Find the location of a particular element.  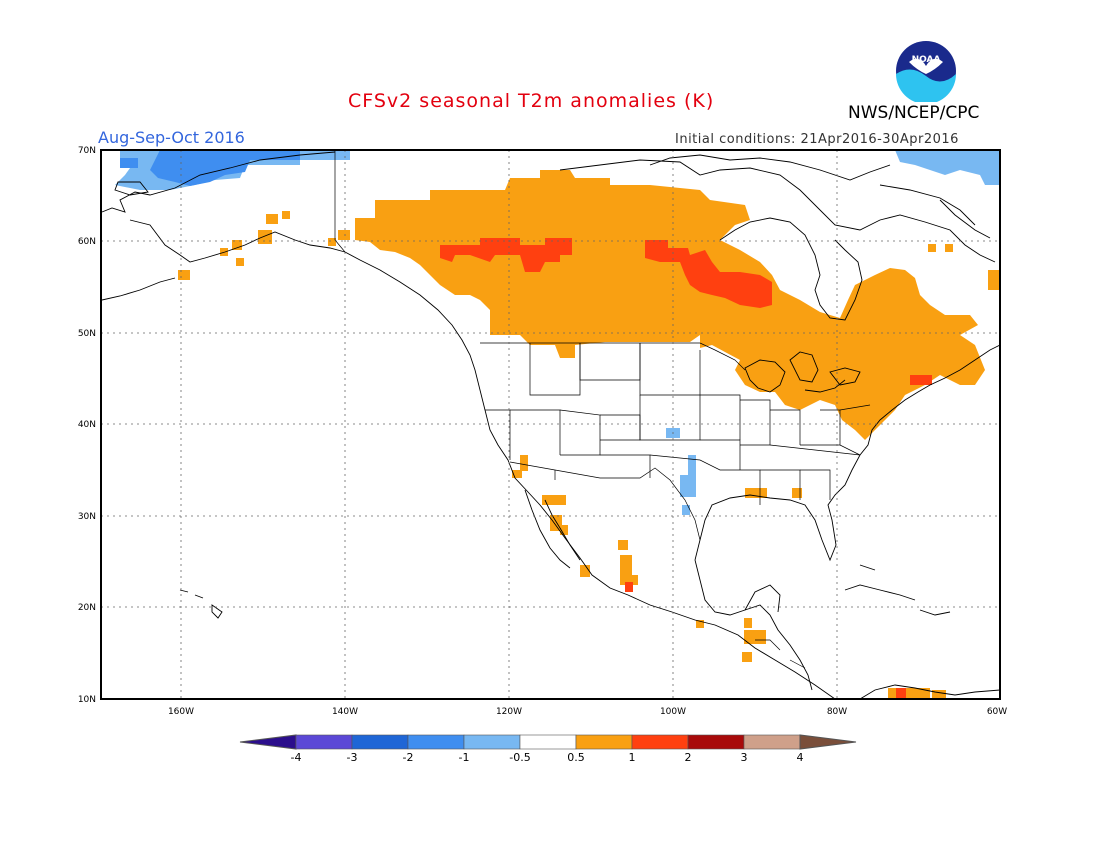

colorbar-label: 2 is located at coordinates (688, 757).